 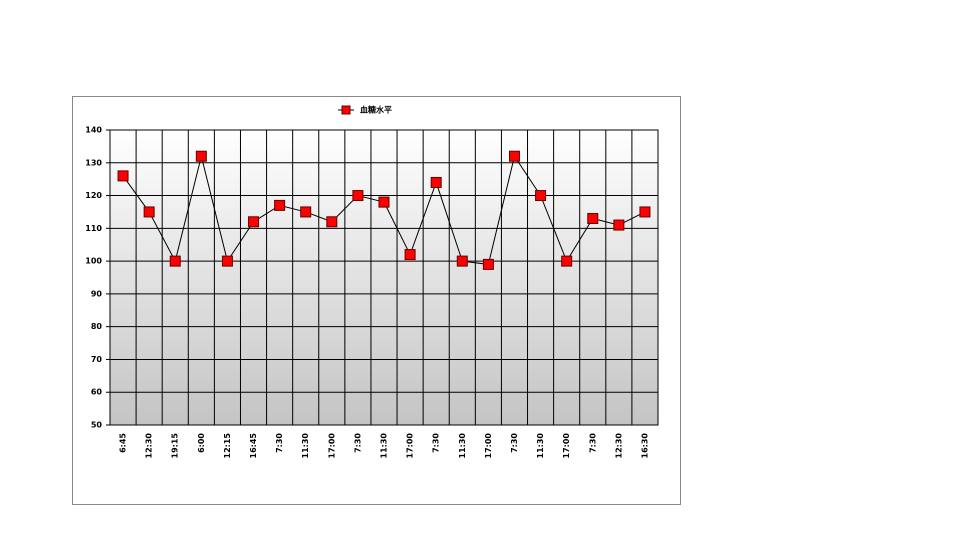 I want to click on x-tick-label: 19:15, so click(x=175, y=446).